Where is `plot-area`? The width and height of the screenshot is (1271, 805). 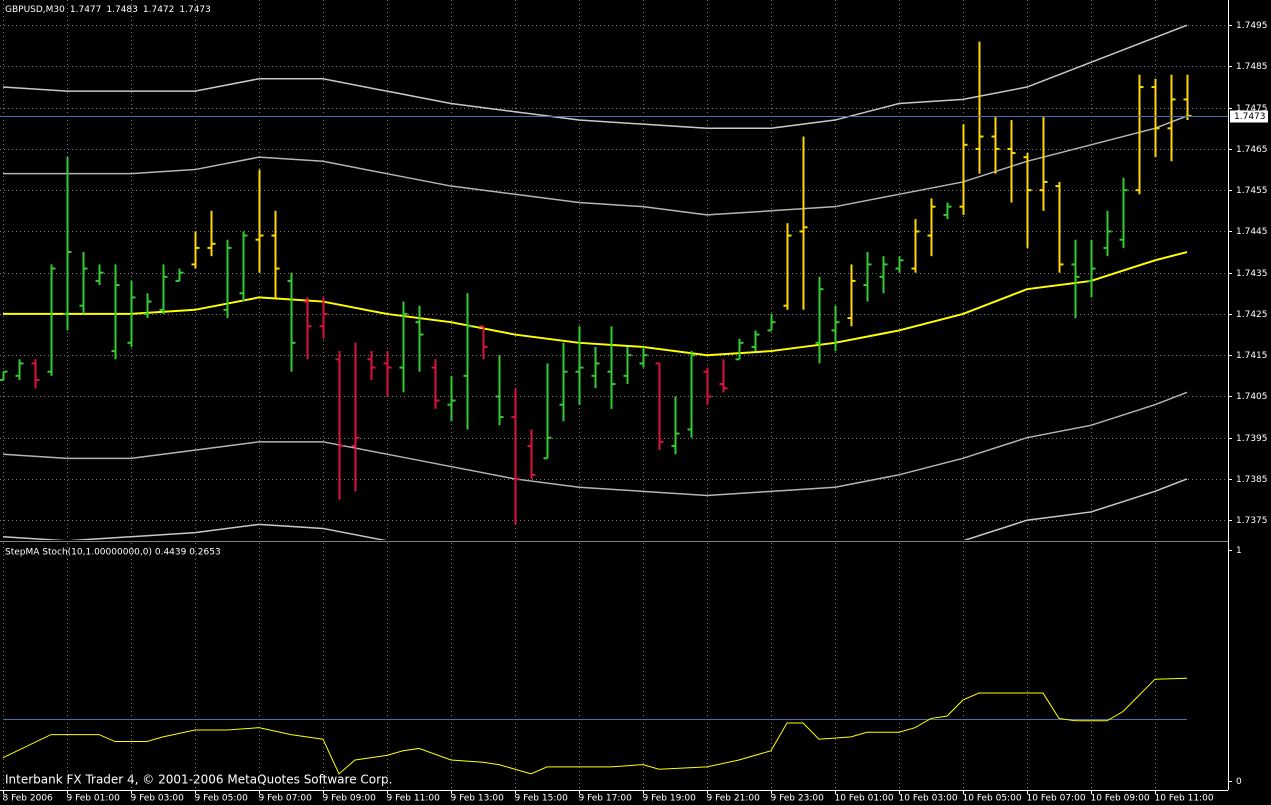 plot-area is located at coordinates (595, 726).